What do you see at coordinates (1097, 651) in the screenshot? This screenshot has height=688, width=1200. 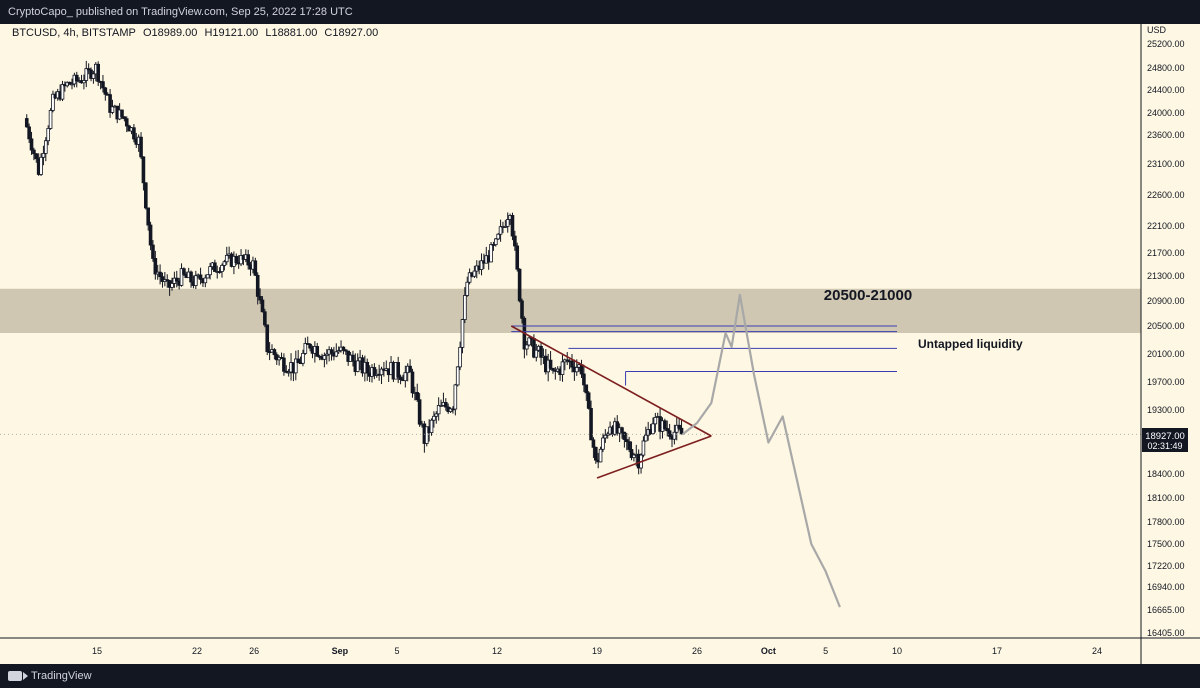 I see `x-tick-label: 24` at bounding box center [1097, 651].